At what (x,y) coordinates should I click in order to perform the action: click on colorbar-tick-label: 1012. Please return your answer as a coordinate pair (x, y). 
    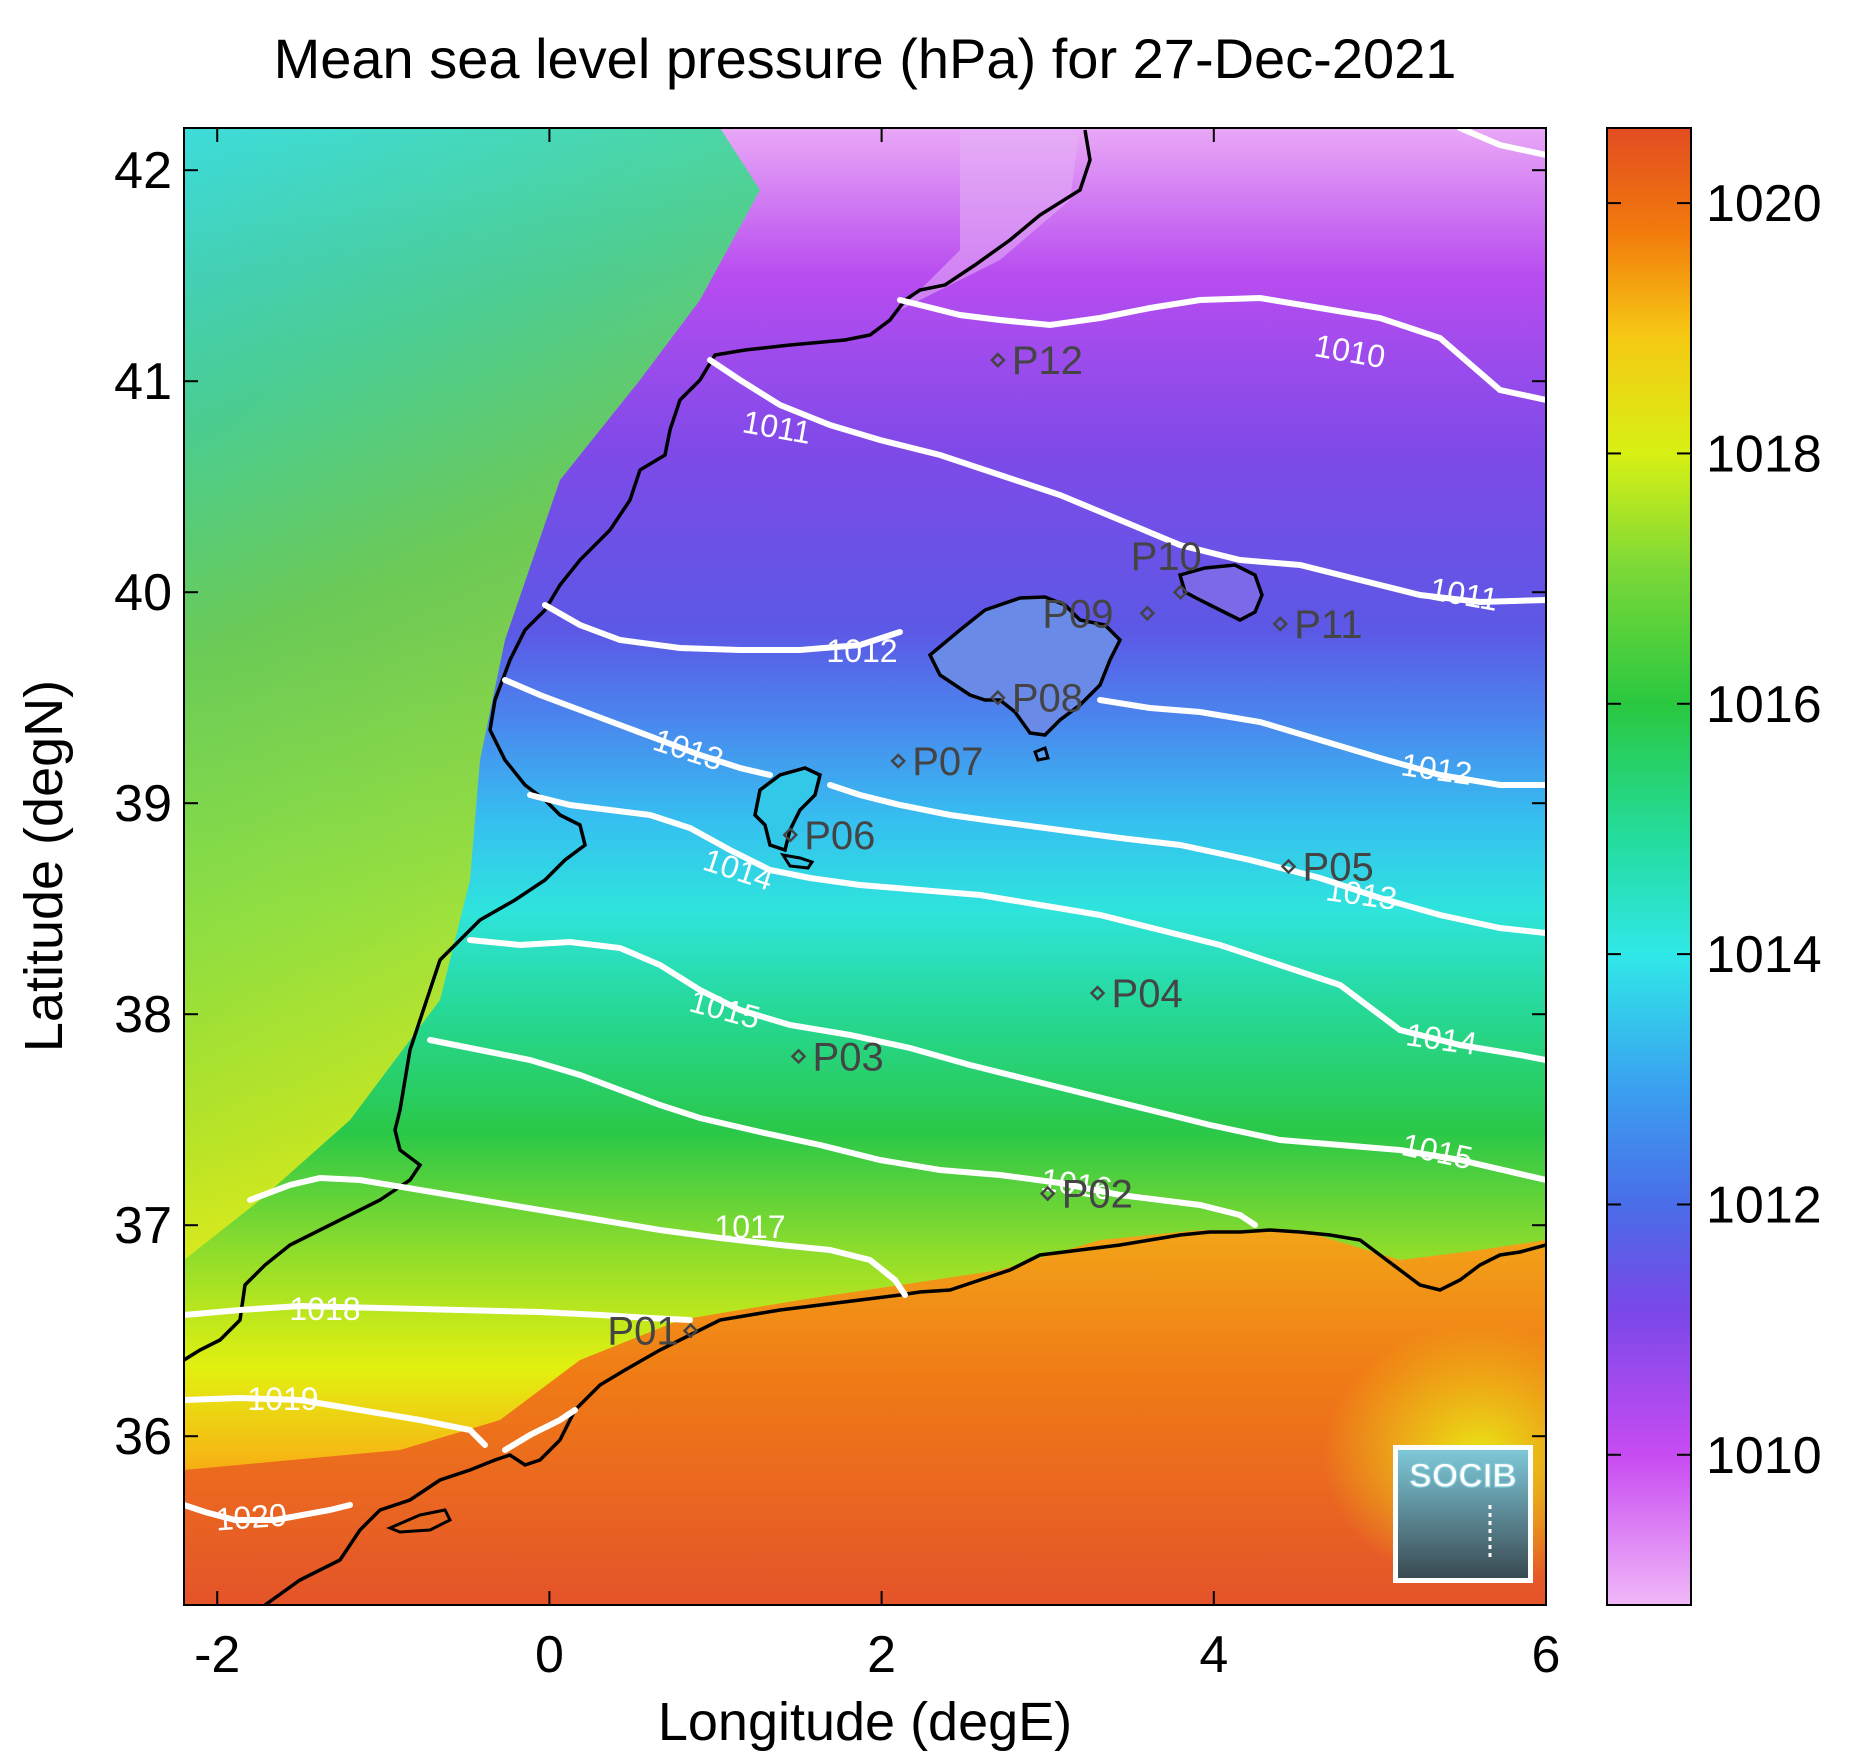
    Looking at the image, I should click on (1764, 1205).